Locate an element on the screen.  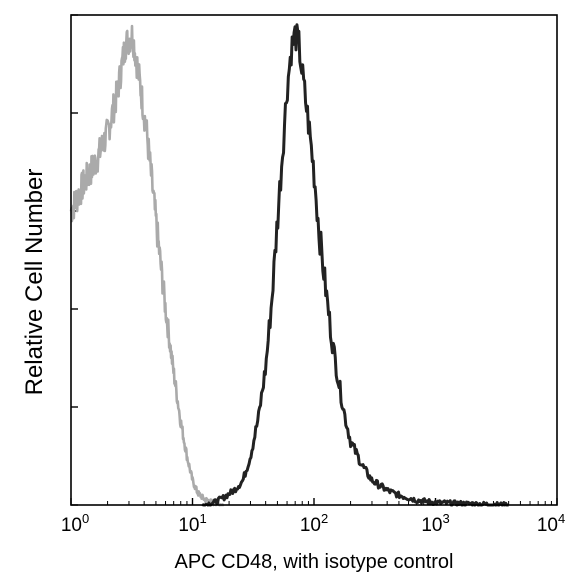
x-tick-label-4: 10⁴ is located at coordinates (551, 523).